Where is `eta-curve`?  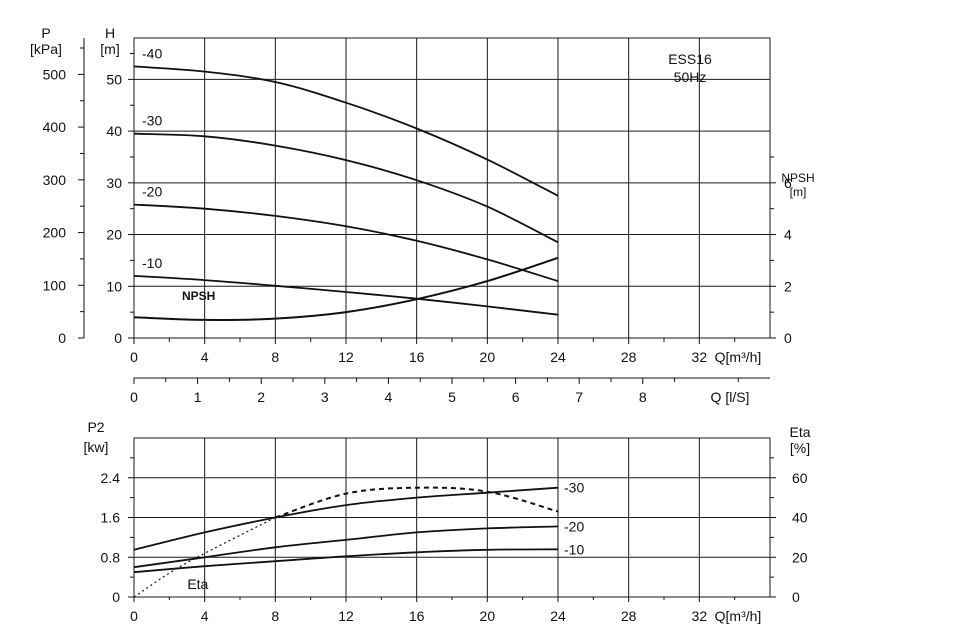
eta-curve is located at coordinates (416, 502).